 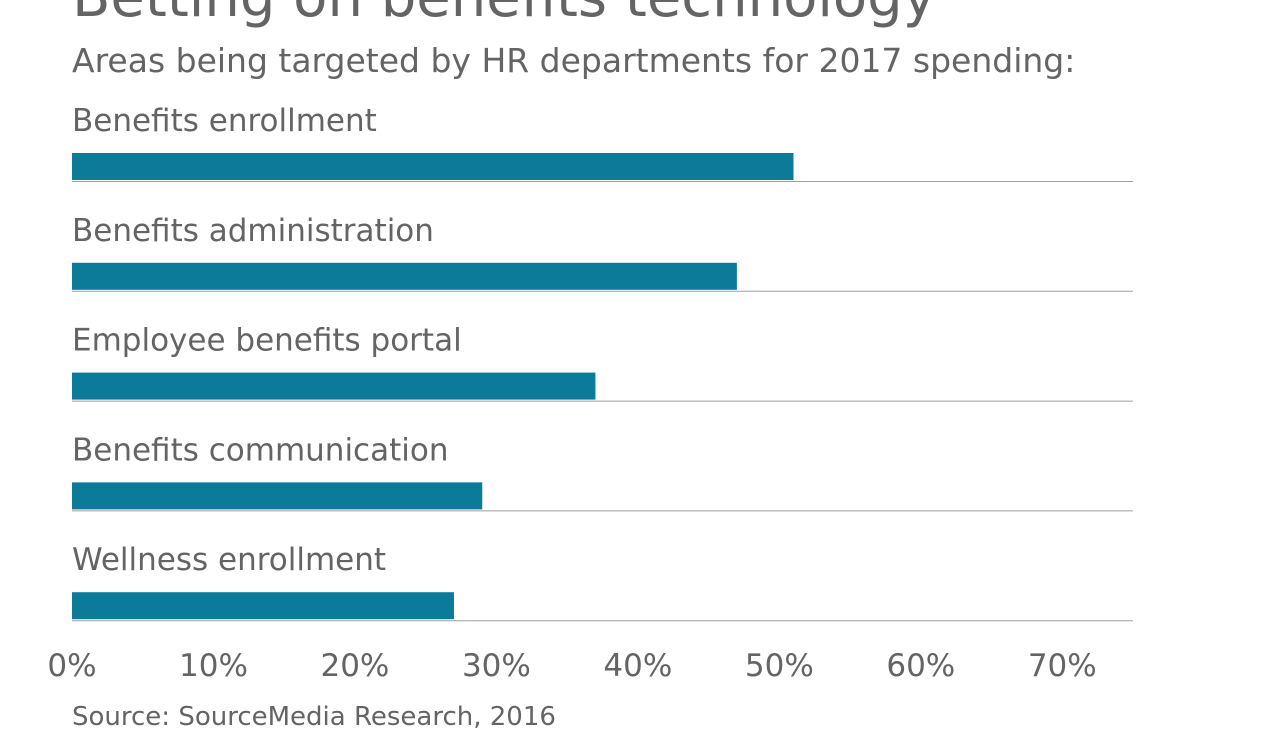 I want to click on chart-title: Betting on benefits technology, so click(x=504, y=13).